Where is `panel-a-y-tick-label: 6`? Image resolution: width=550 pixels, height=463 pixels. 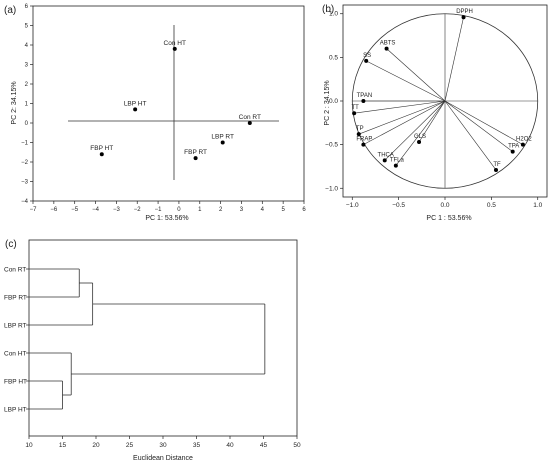 panel-a-y-tick-label: 6 is located at coordinates (27, 7).